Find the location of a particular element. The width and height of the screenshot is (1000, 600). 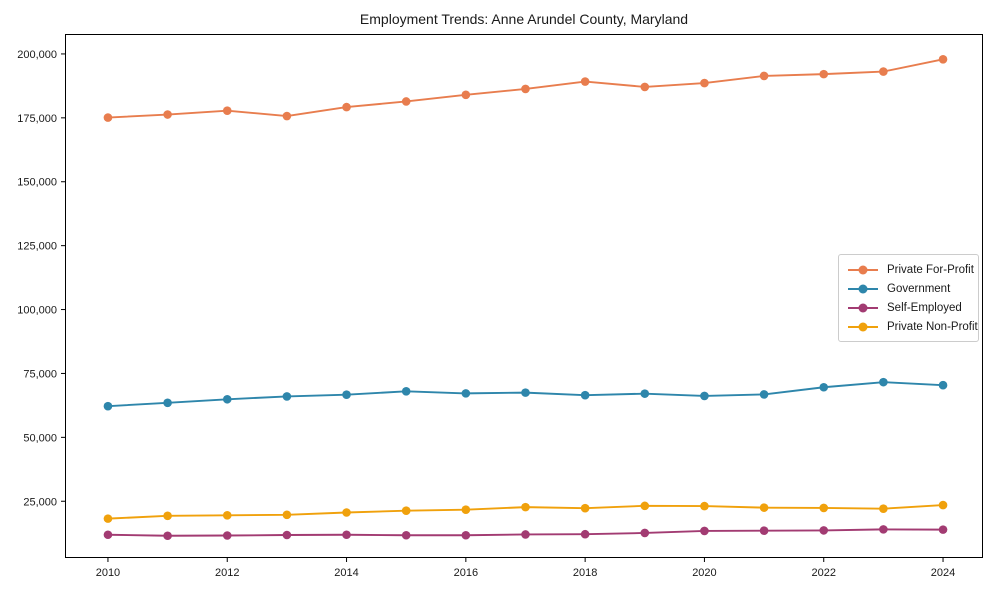

legend-item-private-non-profit: Private Non-Profit is located at coordinates (913, 327).